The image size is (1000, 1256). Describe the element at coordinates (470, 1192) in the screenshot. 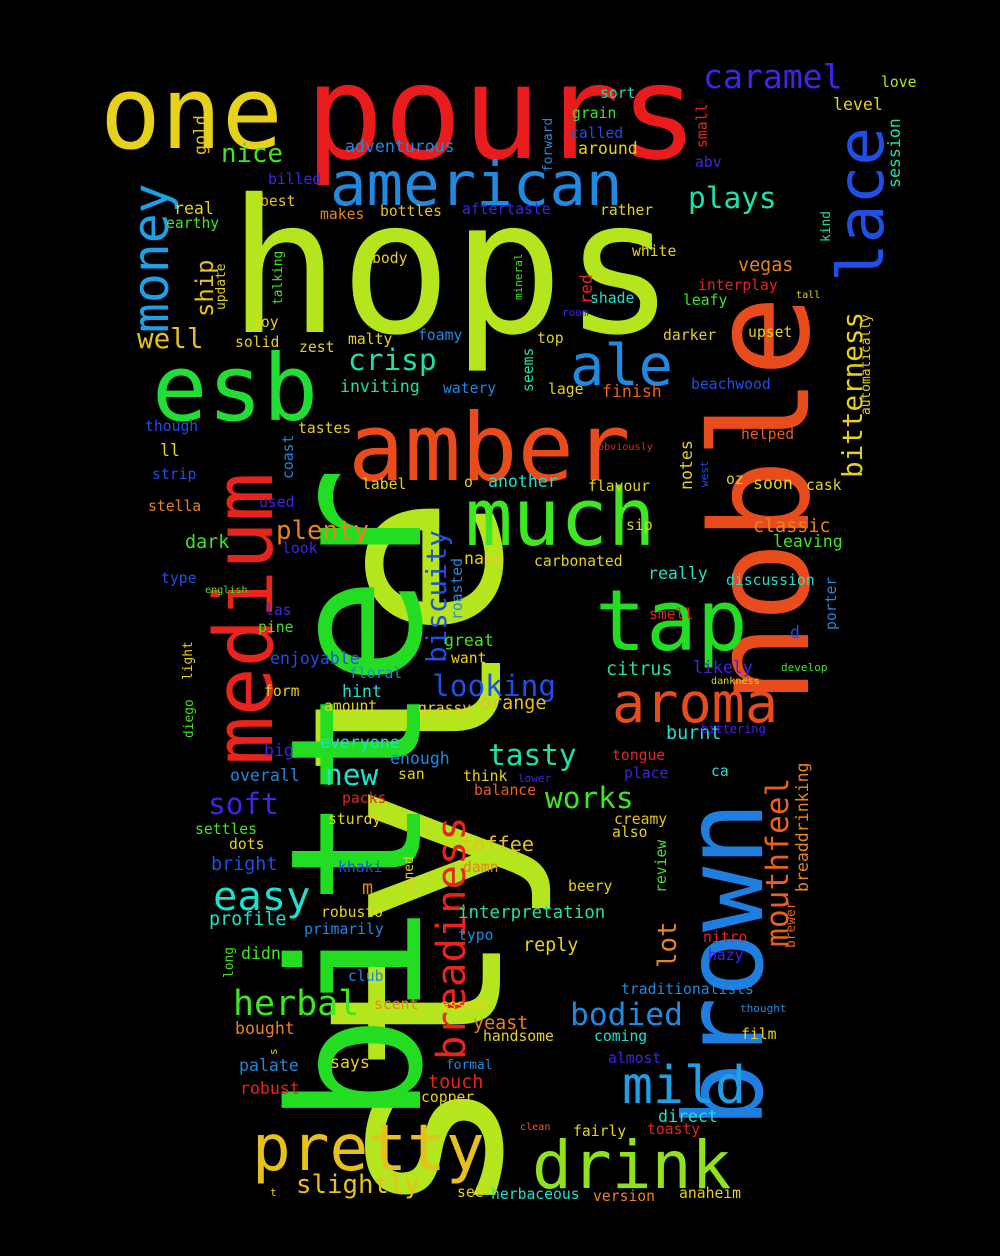

I see `word-see: see` at that location.